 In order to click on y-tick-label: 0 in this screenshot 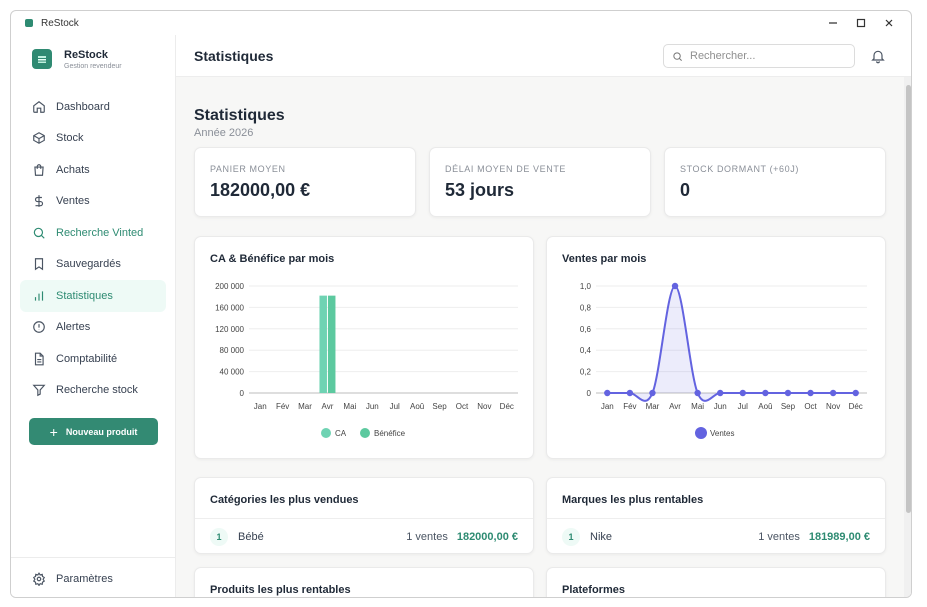, I will do `click(242, 393)`.